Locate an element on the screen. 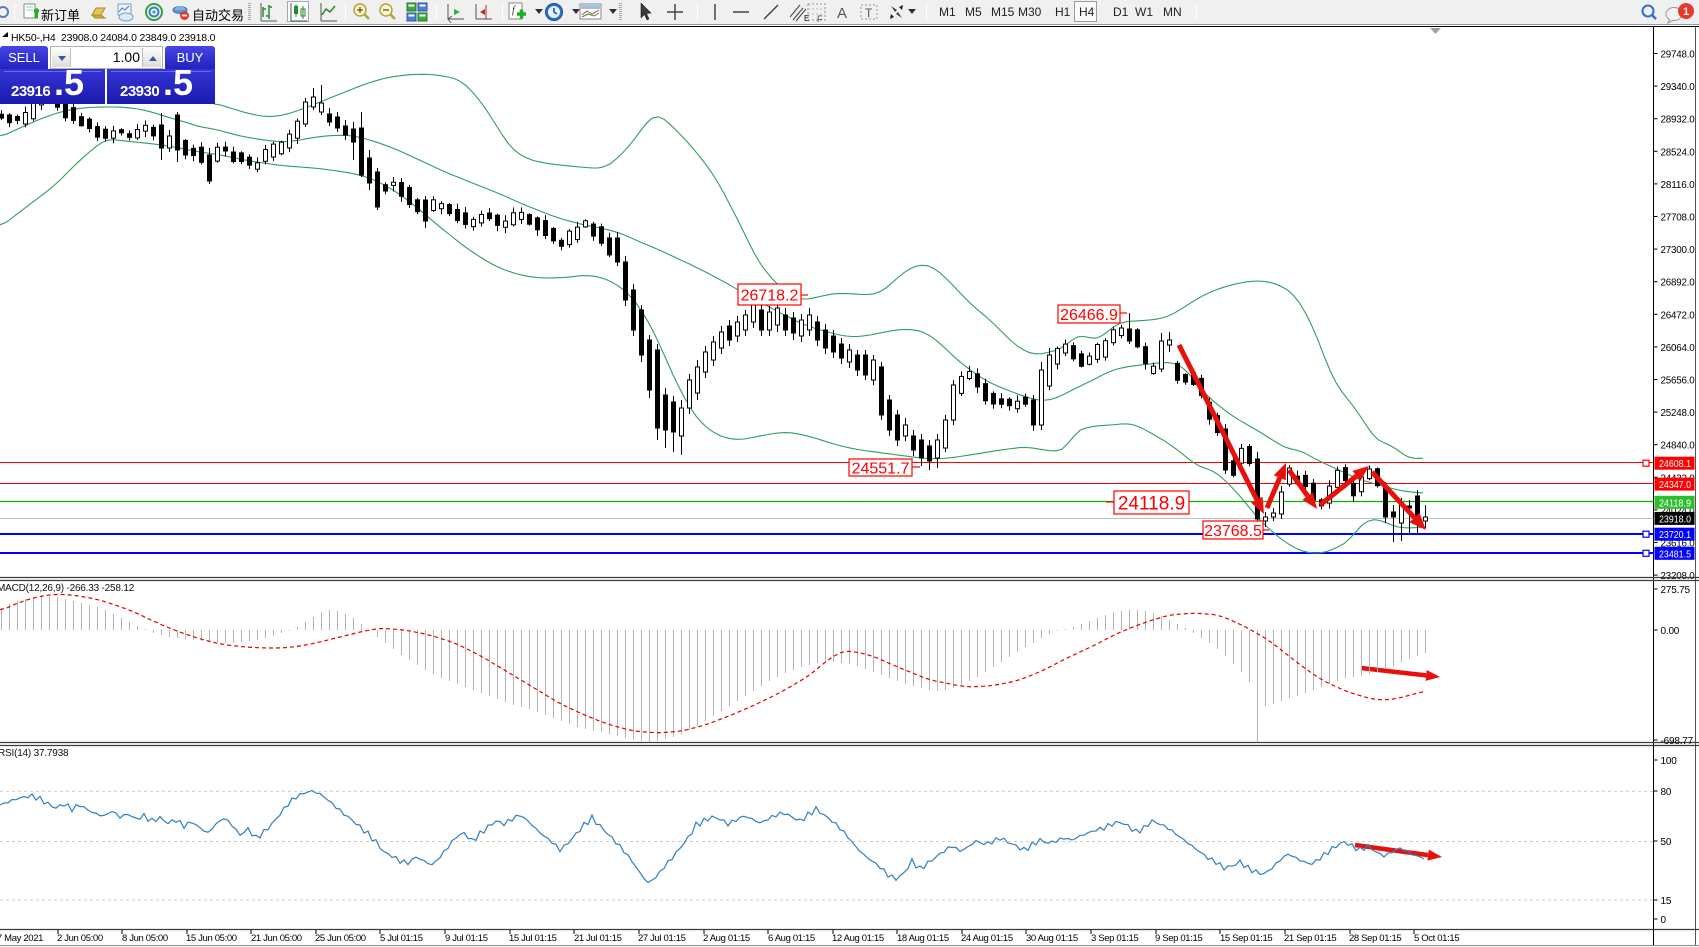 Image resolution: width=1699 pixels, height=947 pixels. svg-text: 25656.0 is located at coordinates (1678, 381).